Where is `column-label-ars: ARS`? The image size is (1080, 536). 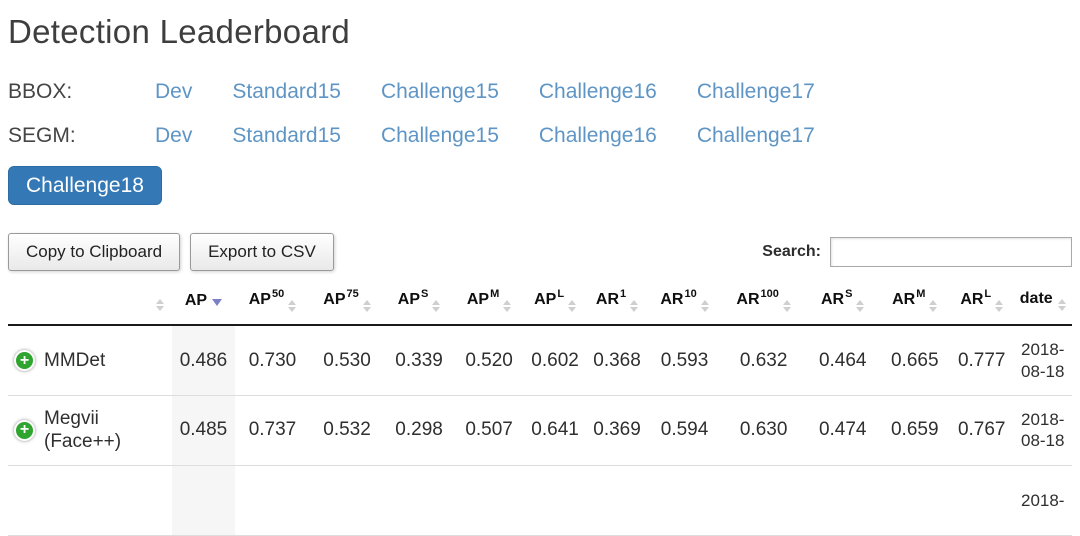 column-label-ars: ARS is located at coordinates (836, 298).